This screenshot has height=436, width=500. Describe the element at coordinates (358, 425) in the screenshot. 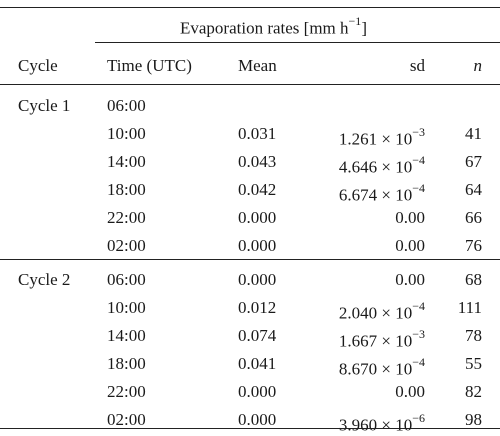

I see `sd-mantissa: 3.960` at that location.